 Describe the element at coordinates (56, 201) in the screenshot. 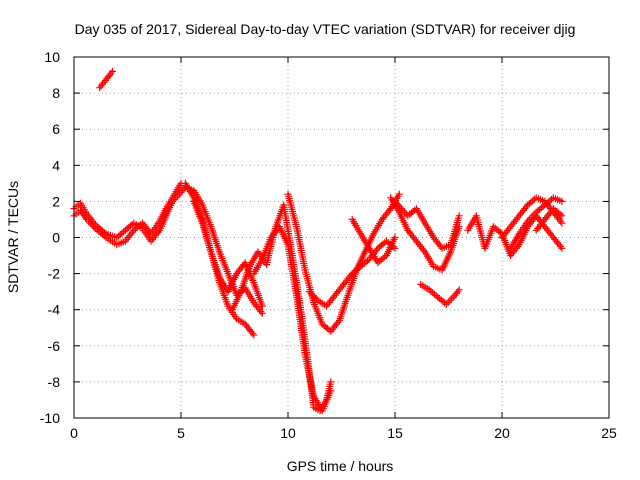

I see `y-tick-label: 2` at that location.